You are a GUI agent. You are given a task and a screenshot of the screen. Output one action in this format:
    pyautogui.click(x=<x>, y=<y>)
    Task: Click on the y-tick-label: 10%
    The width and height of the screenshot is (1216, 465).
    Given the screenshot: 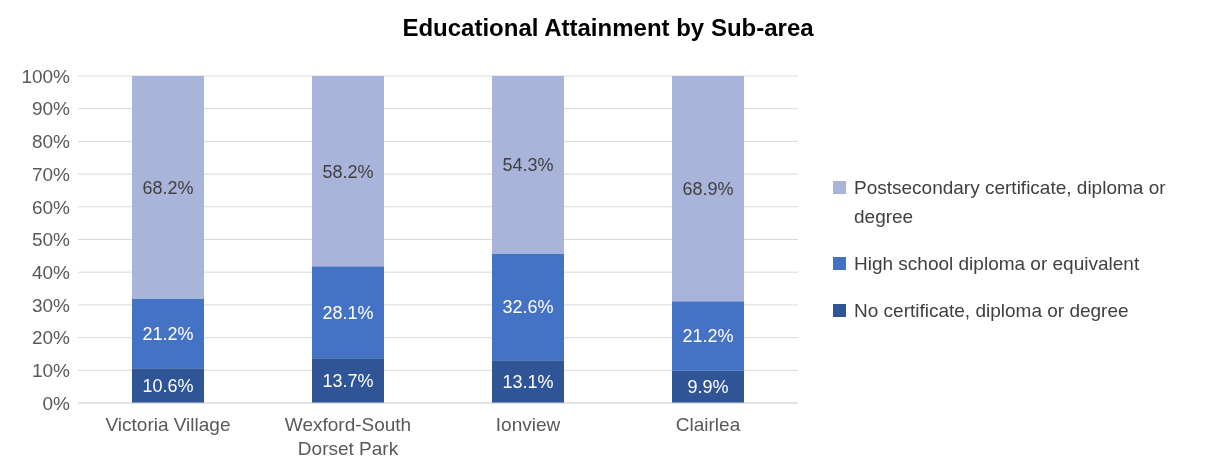 What is the action you would take?
    pyautogui.click(x=51, y=371)
    